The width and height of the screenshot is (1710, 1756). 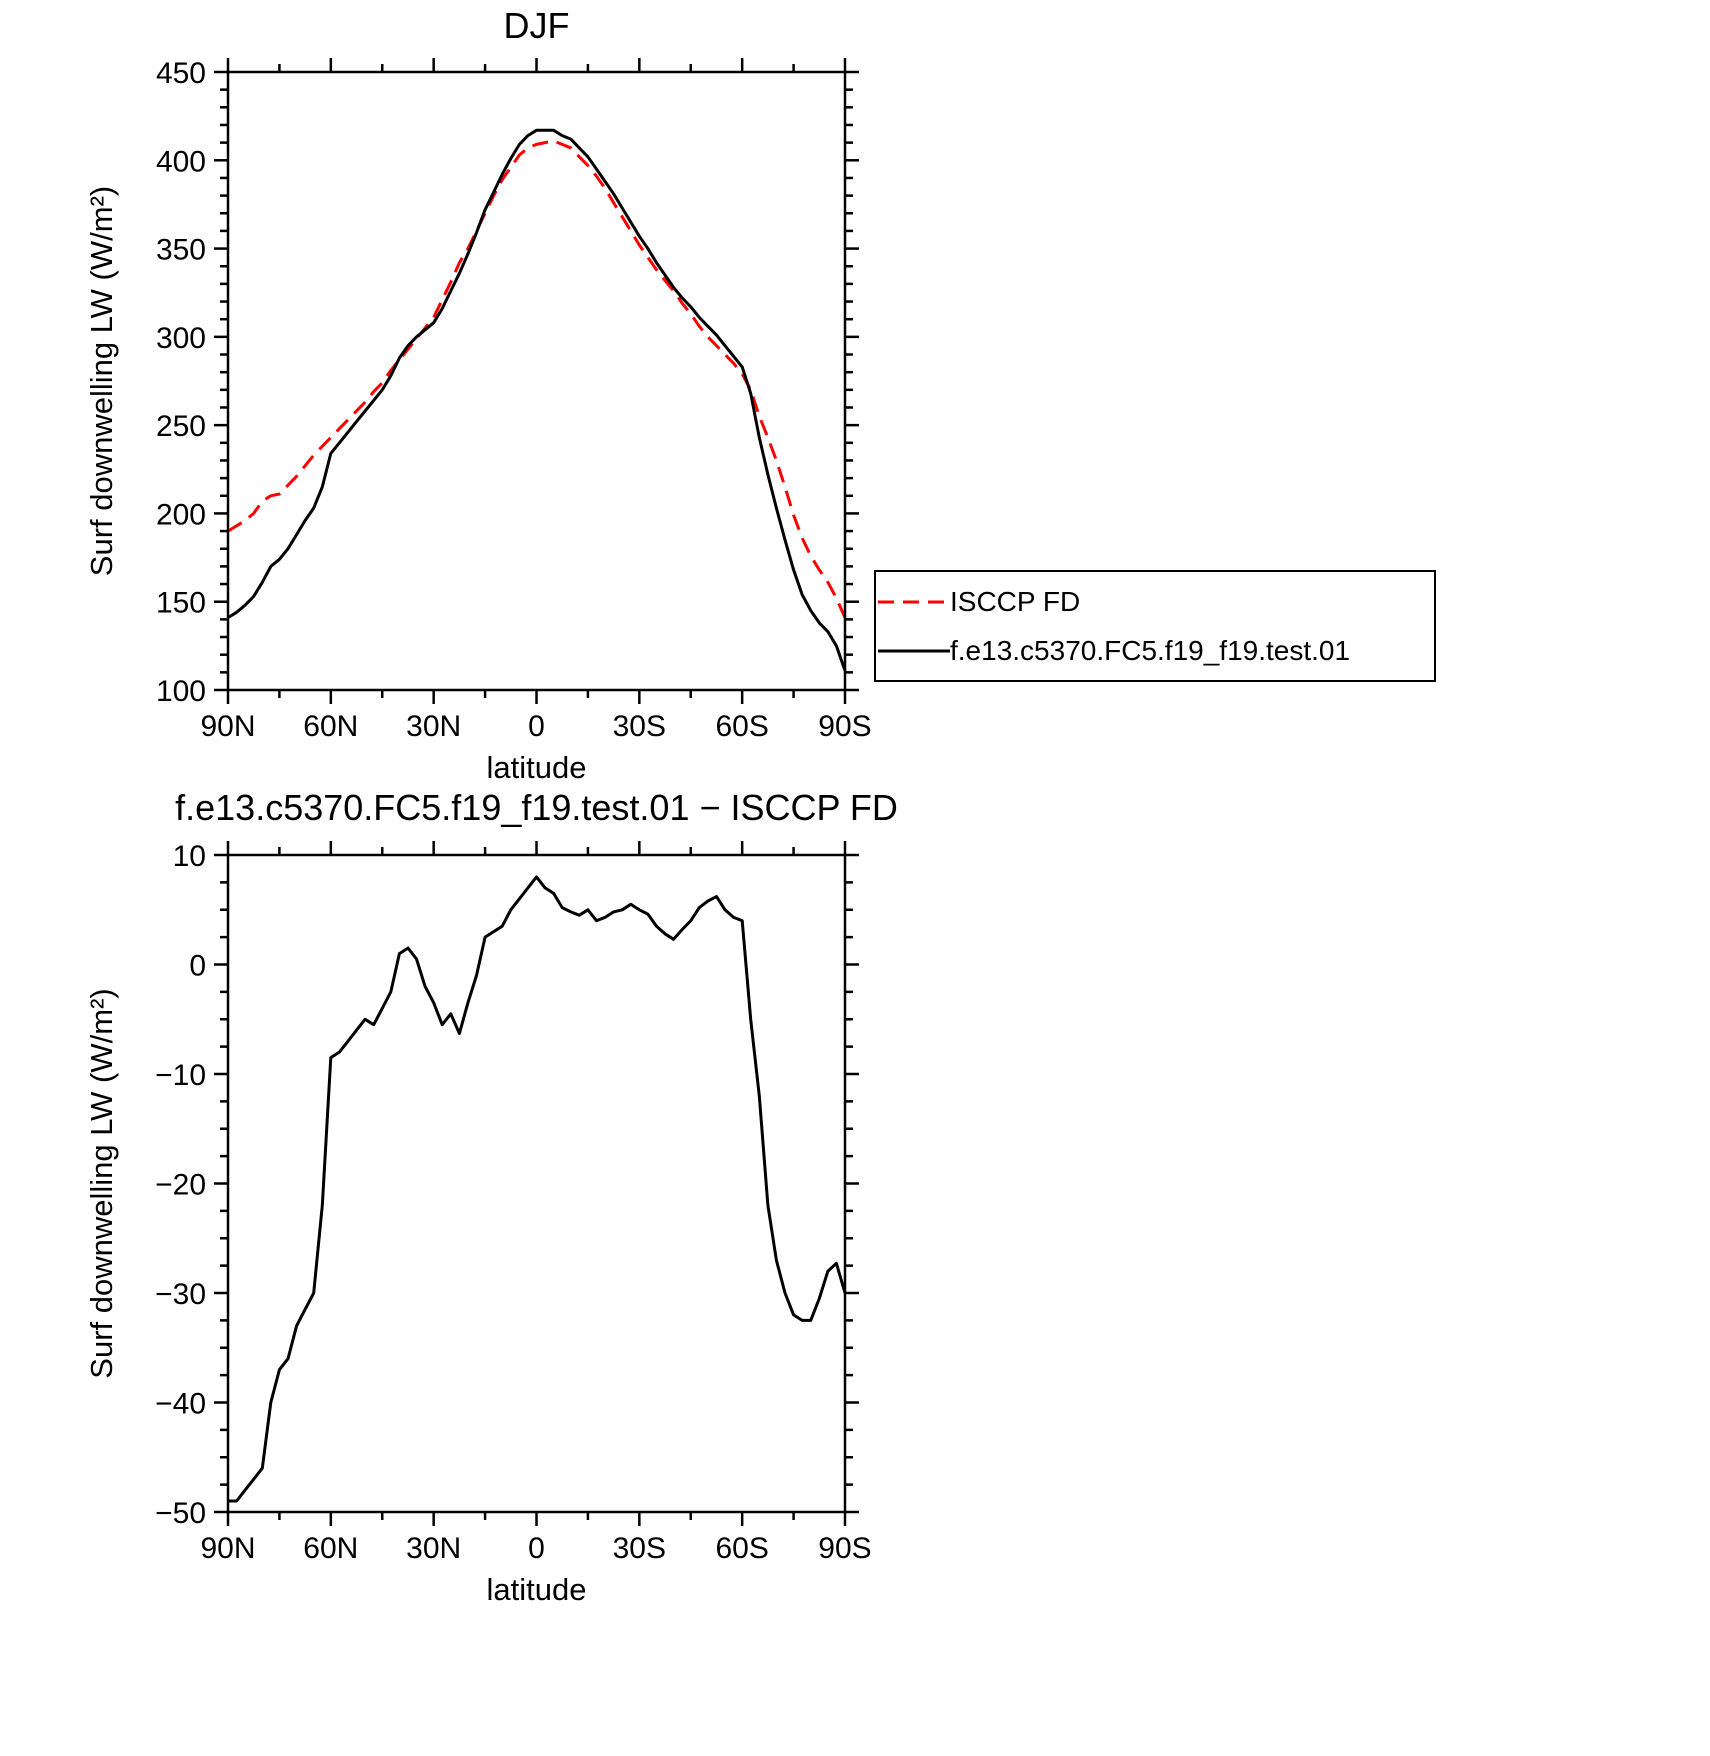 I want to click on y-tick-label: −30, so click(x=180, y=1294).